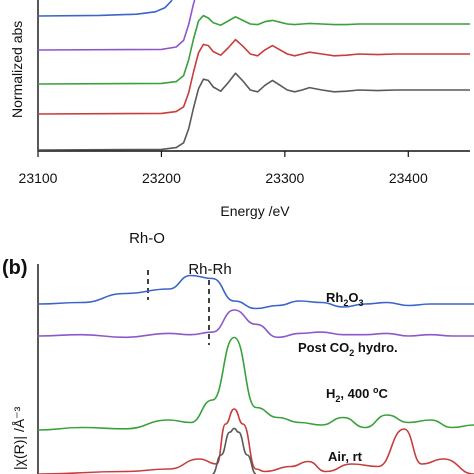 This screenshot has height=474, width=474. I want to click on annotation-rh-o: Rh-O, so click(147, 238).